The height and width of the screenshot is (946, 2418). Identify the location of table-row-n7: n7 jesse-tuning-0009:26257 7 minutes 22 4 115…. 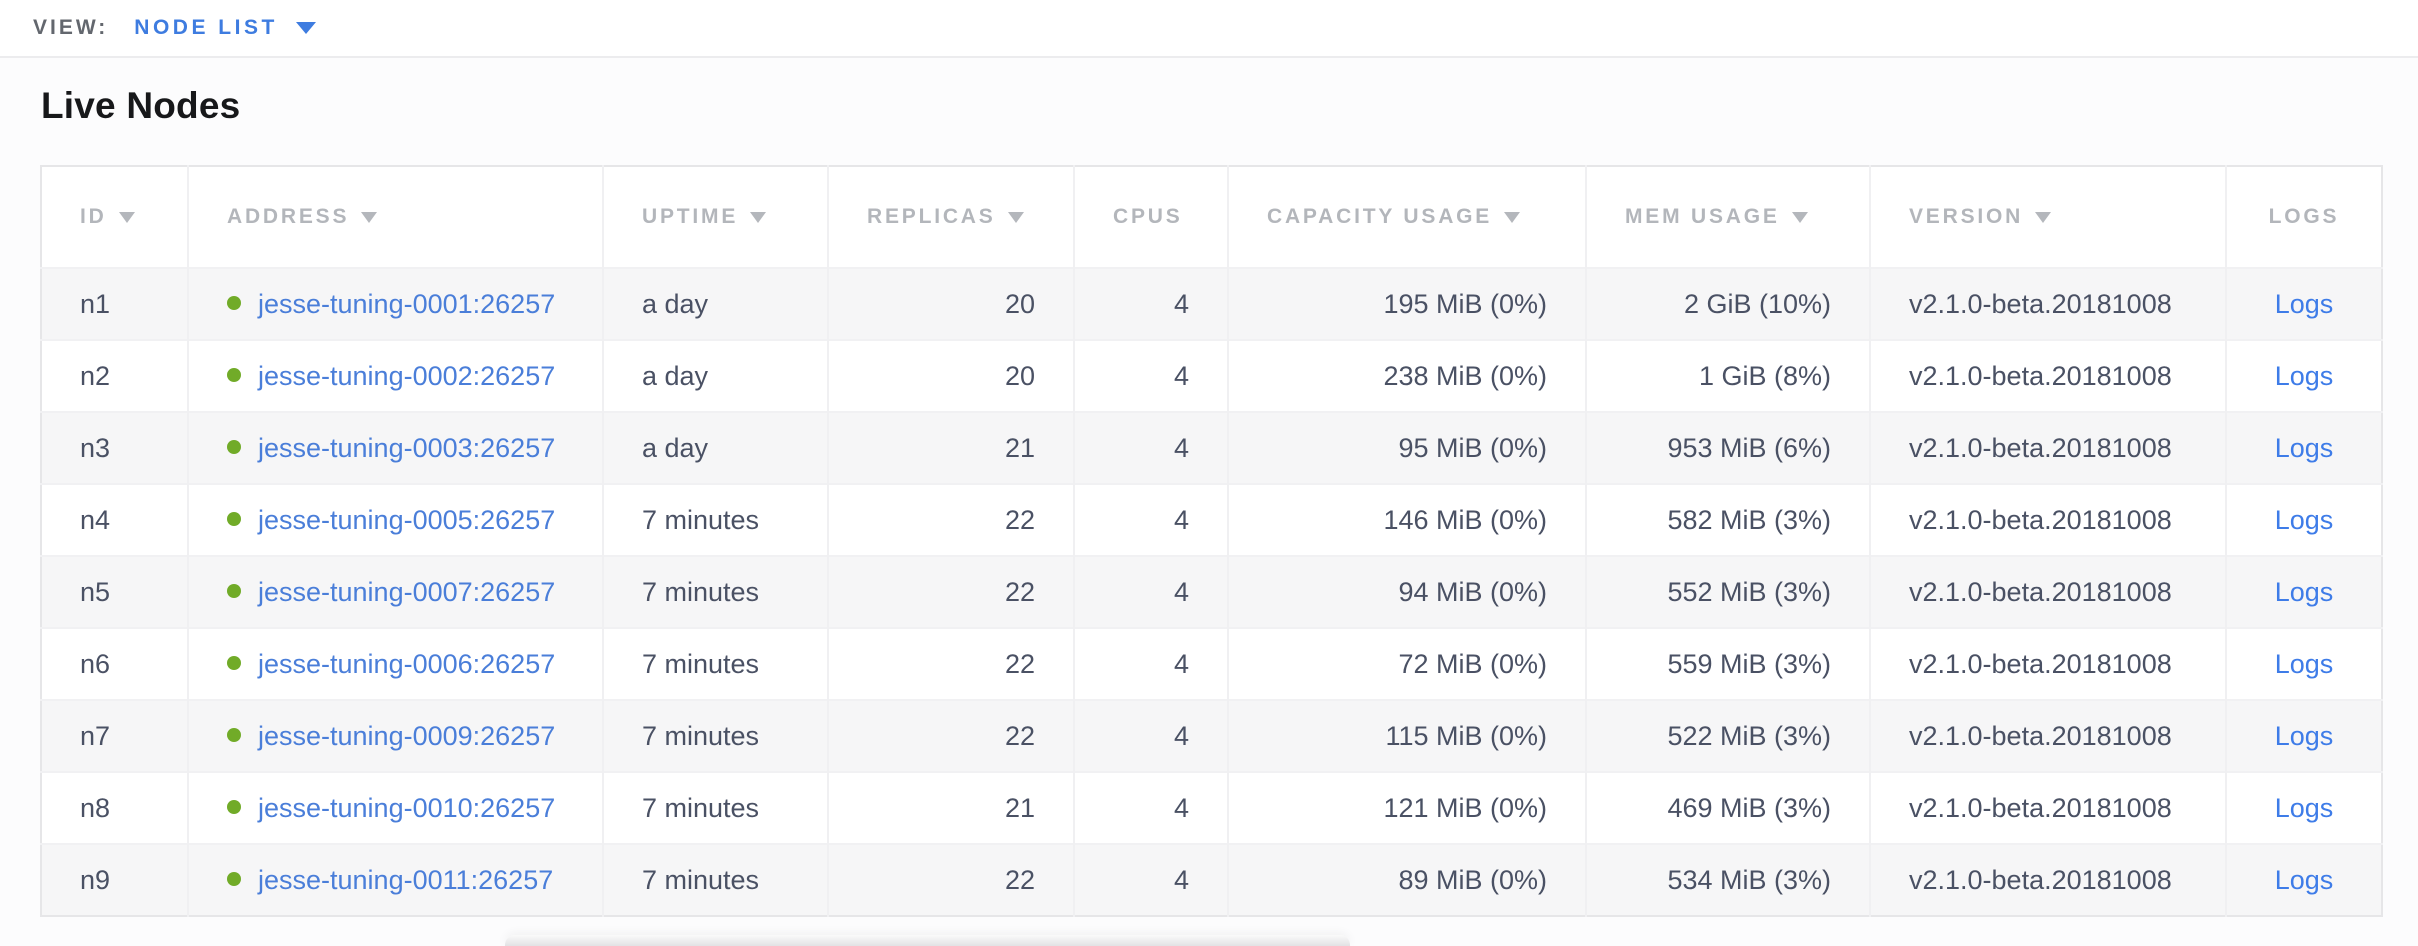
(1211, 736).